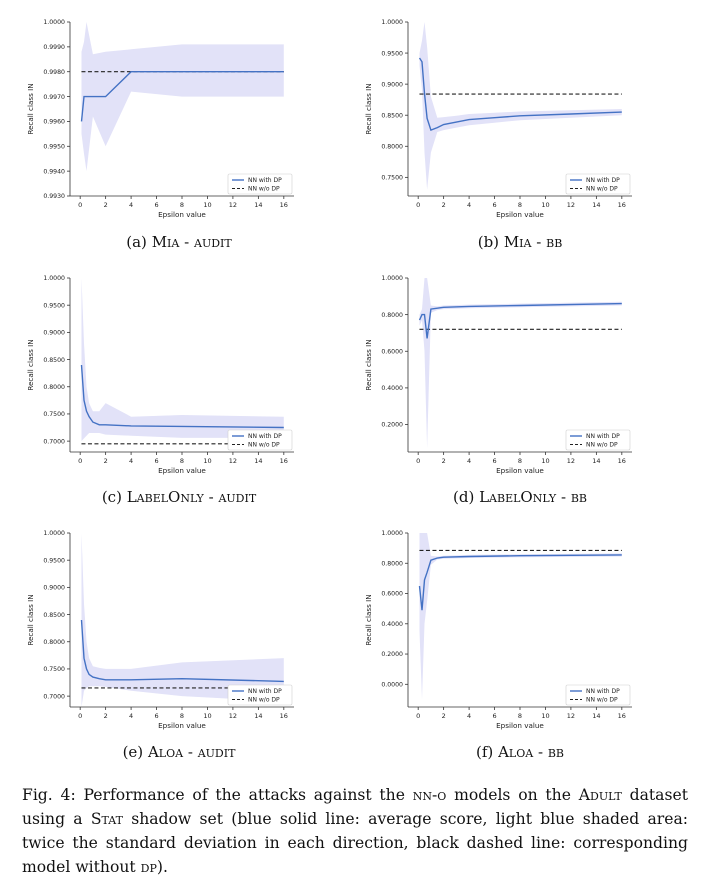 The height and width of the screenshot is (895, 707). What do you see at coordinates (54, 305) in the screenshot?
I see `y-tick-label: 0.9500` at bounding box center [54, 305].